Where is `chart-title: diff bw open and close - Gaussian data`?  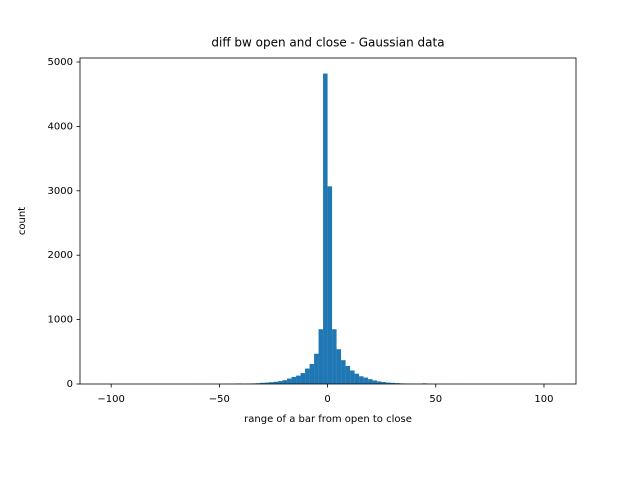 chart-title: diff bw open and close - Gaussian data is located at coordinates (327, 43).